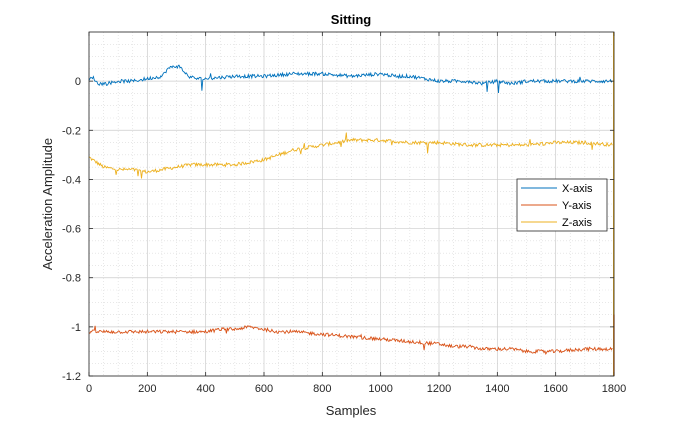 The image size is (680, 422). What do you see at coordinates (264, 389) in the screenshot?
I see `x-tick-label: 600` at bounding box center [264, 389].